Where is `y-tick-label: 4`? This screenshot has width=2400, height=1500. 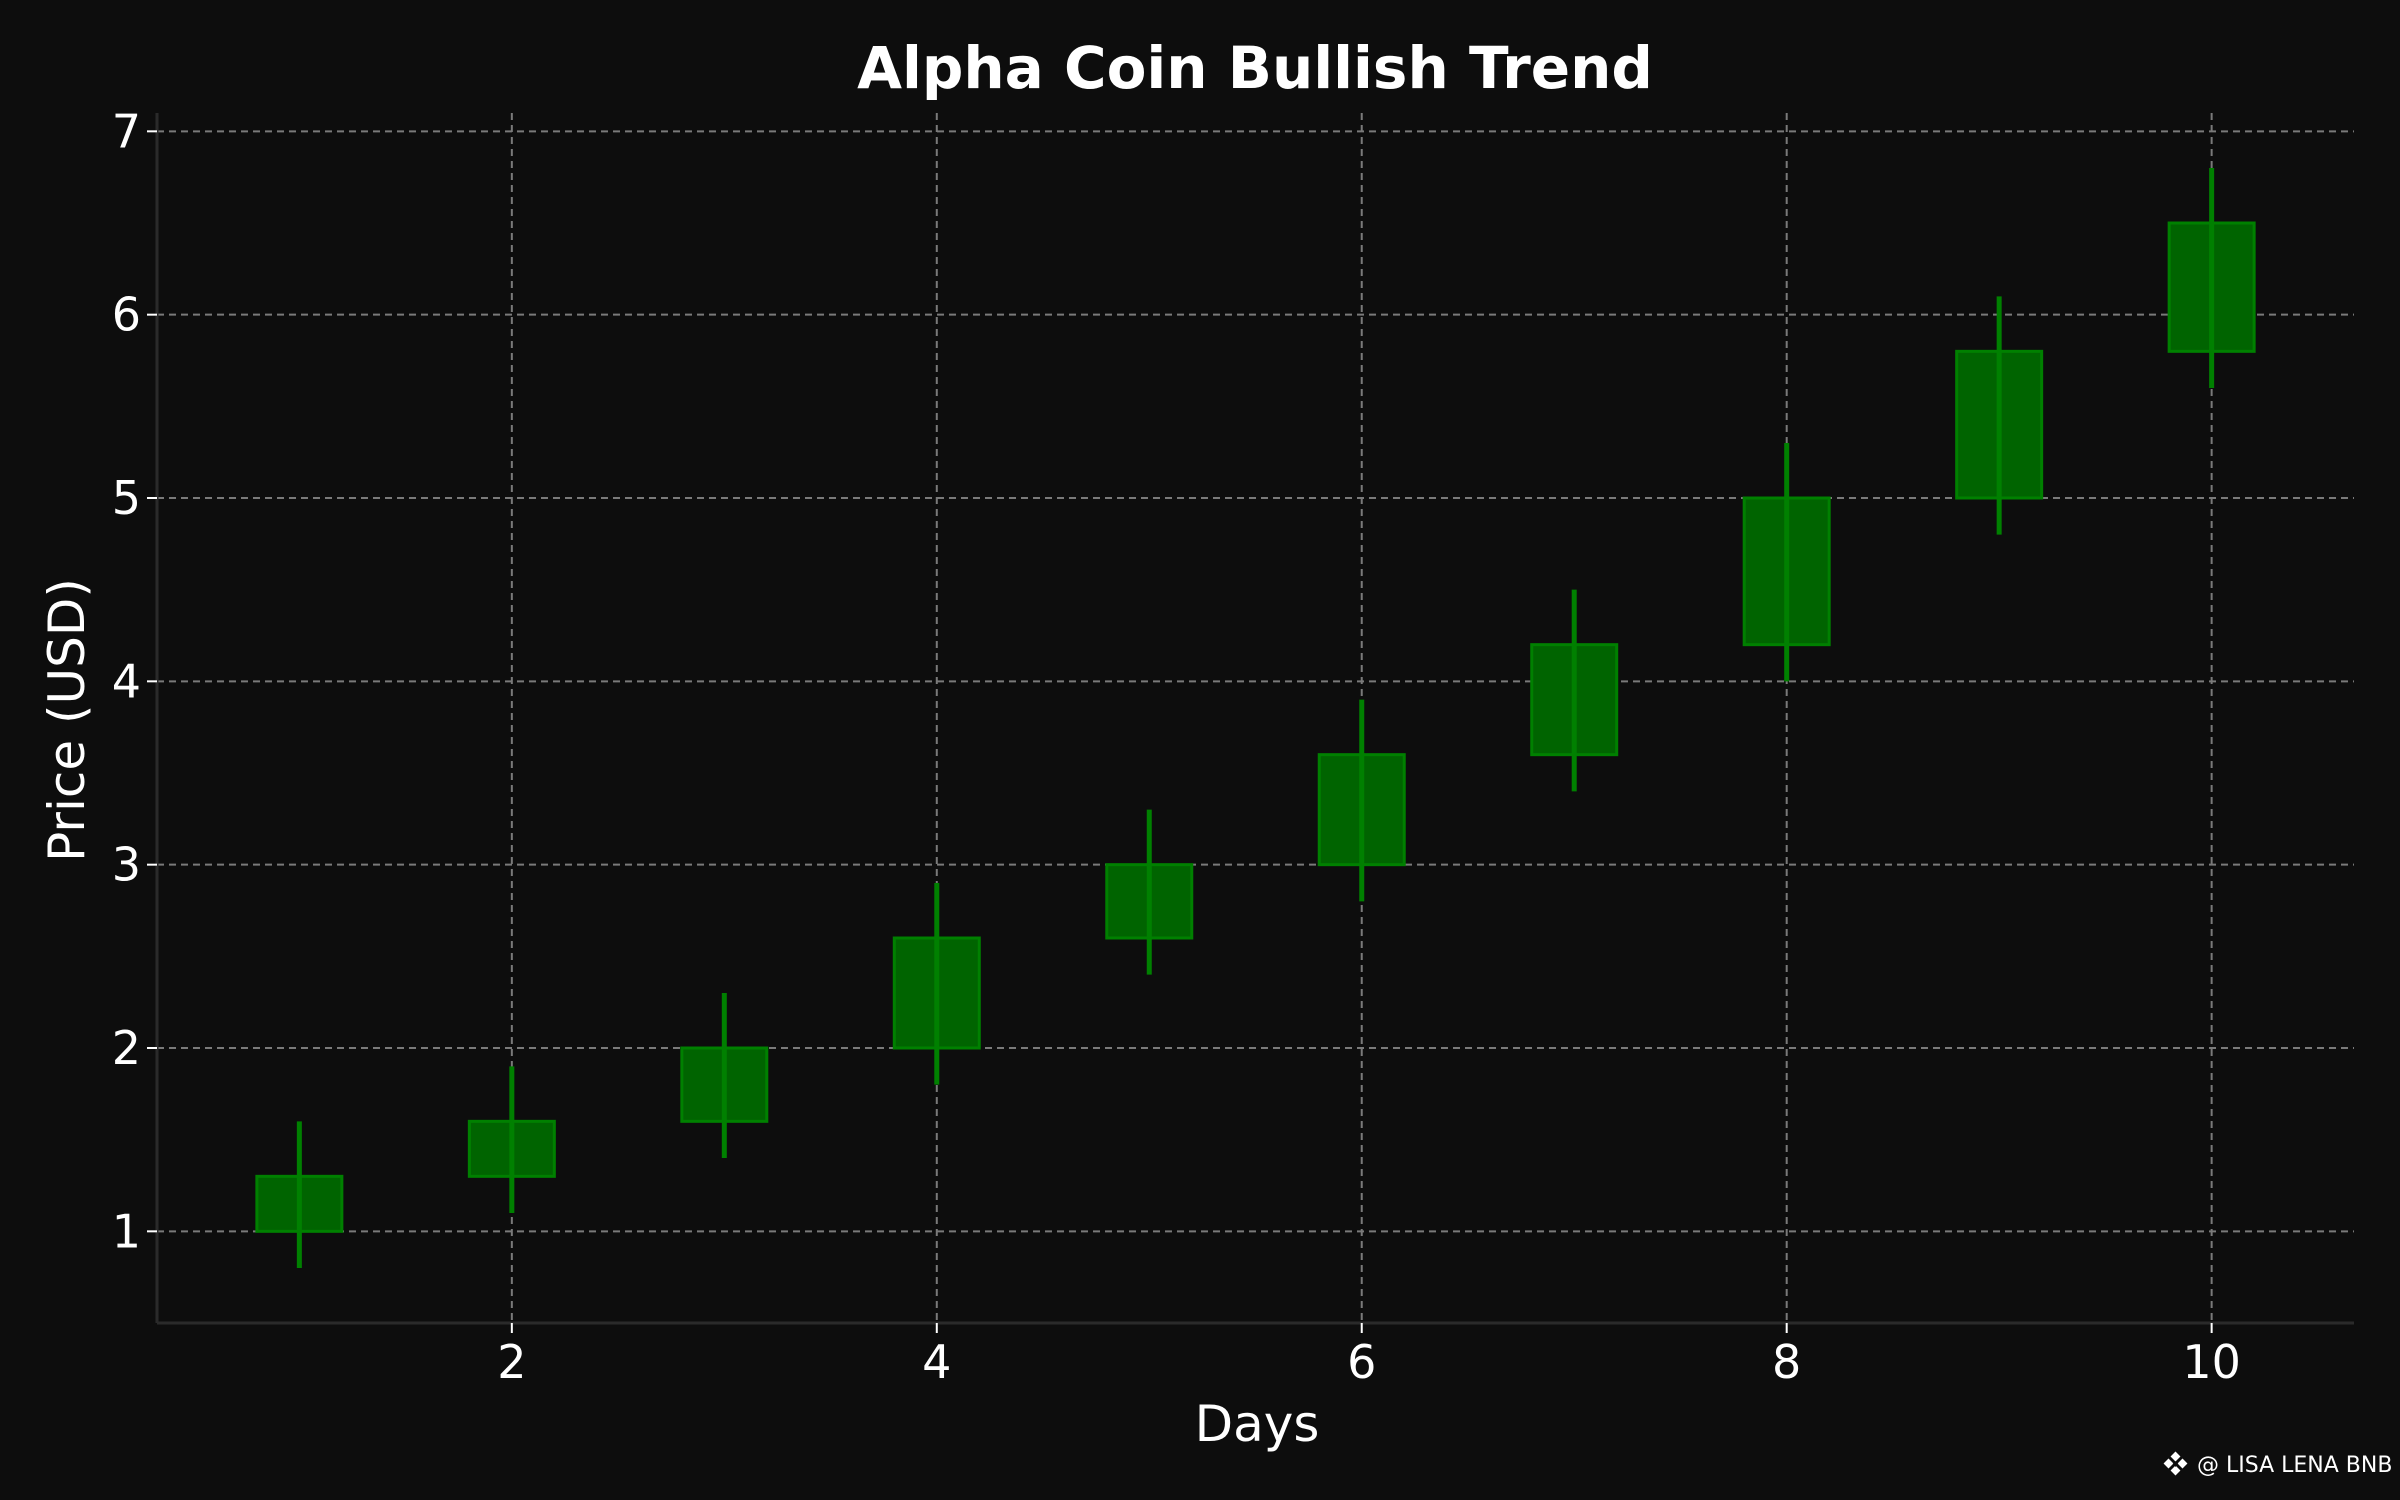
y-tick-label: 4 is located at coordinates (126, 681).